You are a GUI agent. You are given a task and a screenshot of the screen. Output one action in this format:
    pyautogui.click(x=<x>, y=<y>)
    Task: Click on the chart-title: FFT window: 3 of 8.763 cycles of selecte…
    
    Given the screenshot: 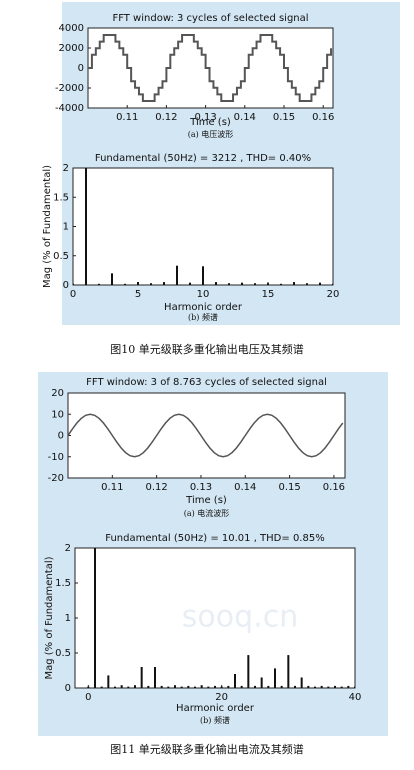 What is the action you would take?
    pyautogui.click(x=206, y=382)
    